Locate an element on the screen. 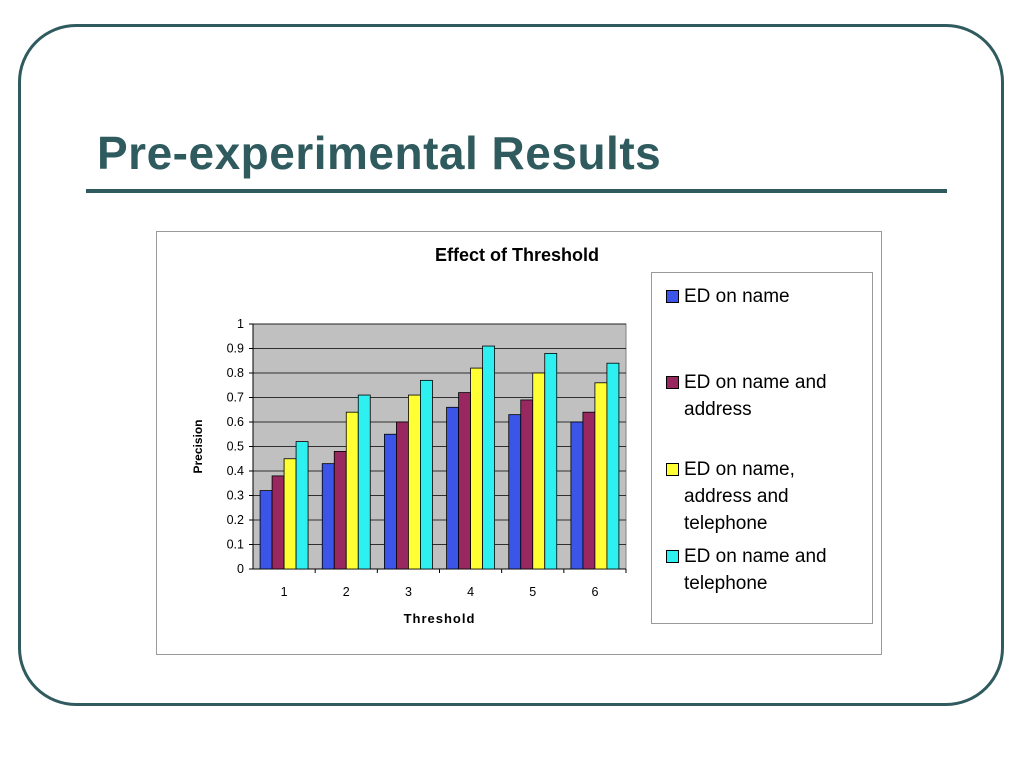  y-tick-label: 0.3 is located at coordinates (235, 496).